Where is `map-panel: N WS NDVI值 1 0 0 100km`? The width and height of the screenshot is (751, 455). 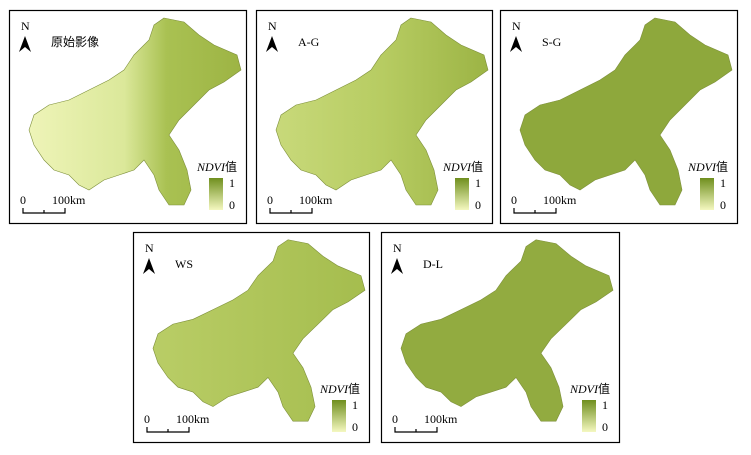 map-panel: N WS NDVI值 1 0 0 100km is located at coordinates (251, 337).